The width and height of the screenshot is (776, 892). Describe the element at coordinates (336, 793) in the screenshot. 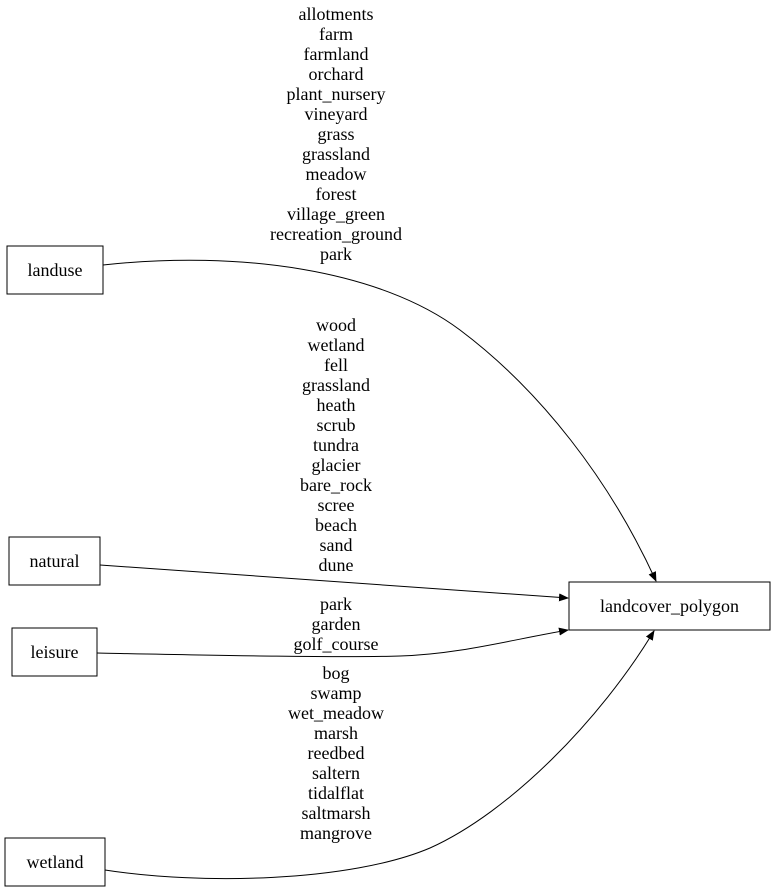

I see `edge-label-wetland: tidalflat` at that location.